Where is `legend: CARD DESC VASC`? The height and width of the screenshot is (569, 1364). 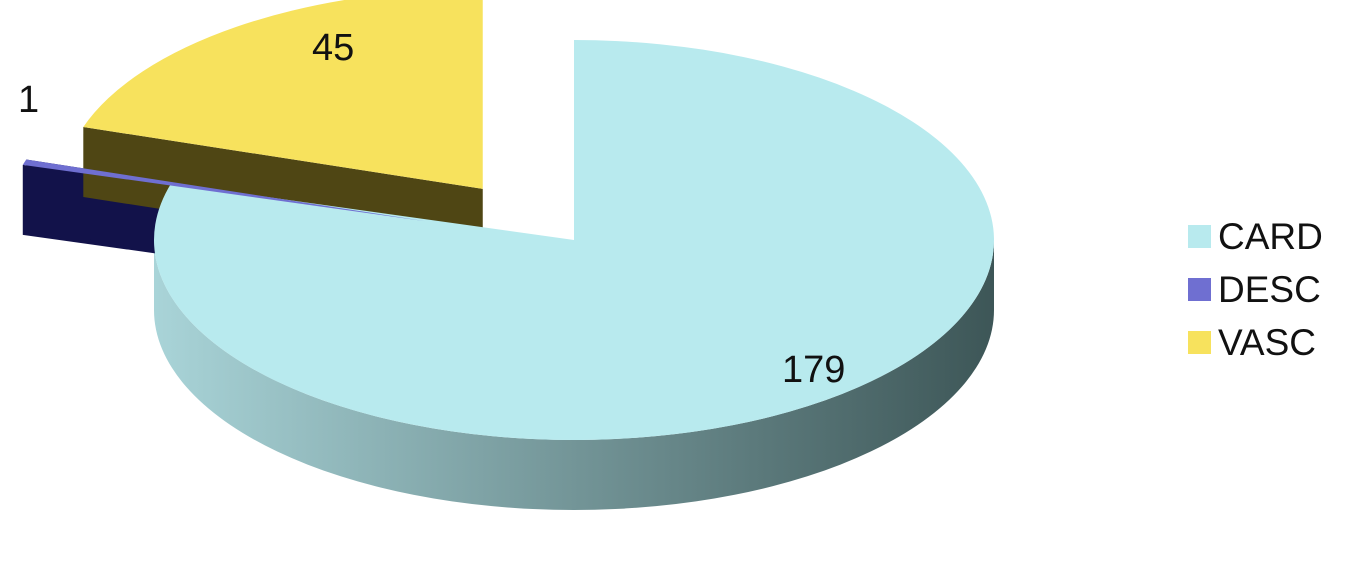
legend: CARD DESC VASC is located at coordinates (1273, 289).